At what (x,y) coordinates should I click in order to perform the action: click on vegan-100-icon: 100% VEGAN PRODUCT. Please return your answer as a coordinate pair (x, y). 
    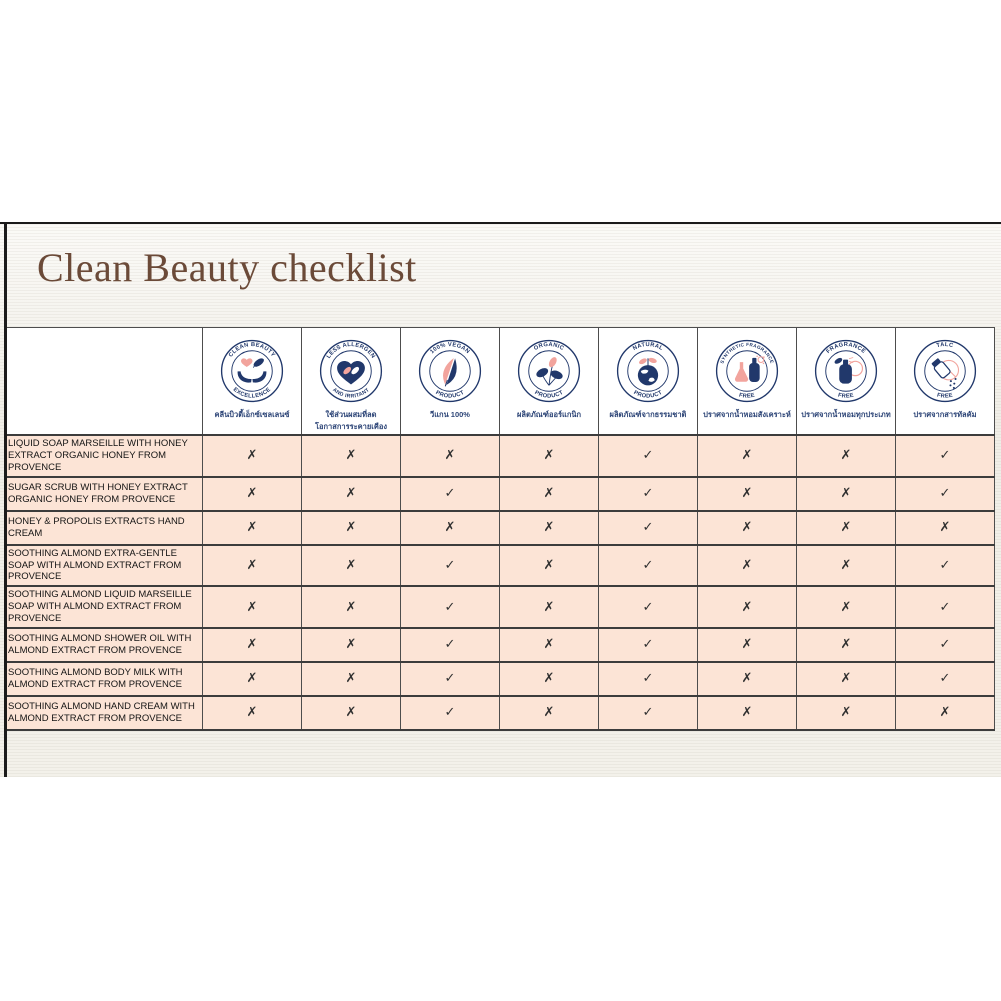
    Looking at the image, I should click on (450, 371).